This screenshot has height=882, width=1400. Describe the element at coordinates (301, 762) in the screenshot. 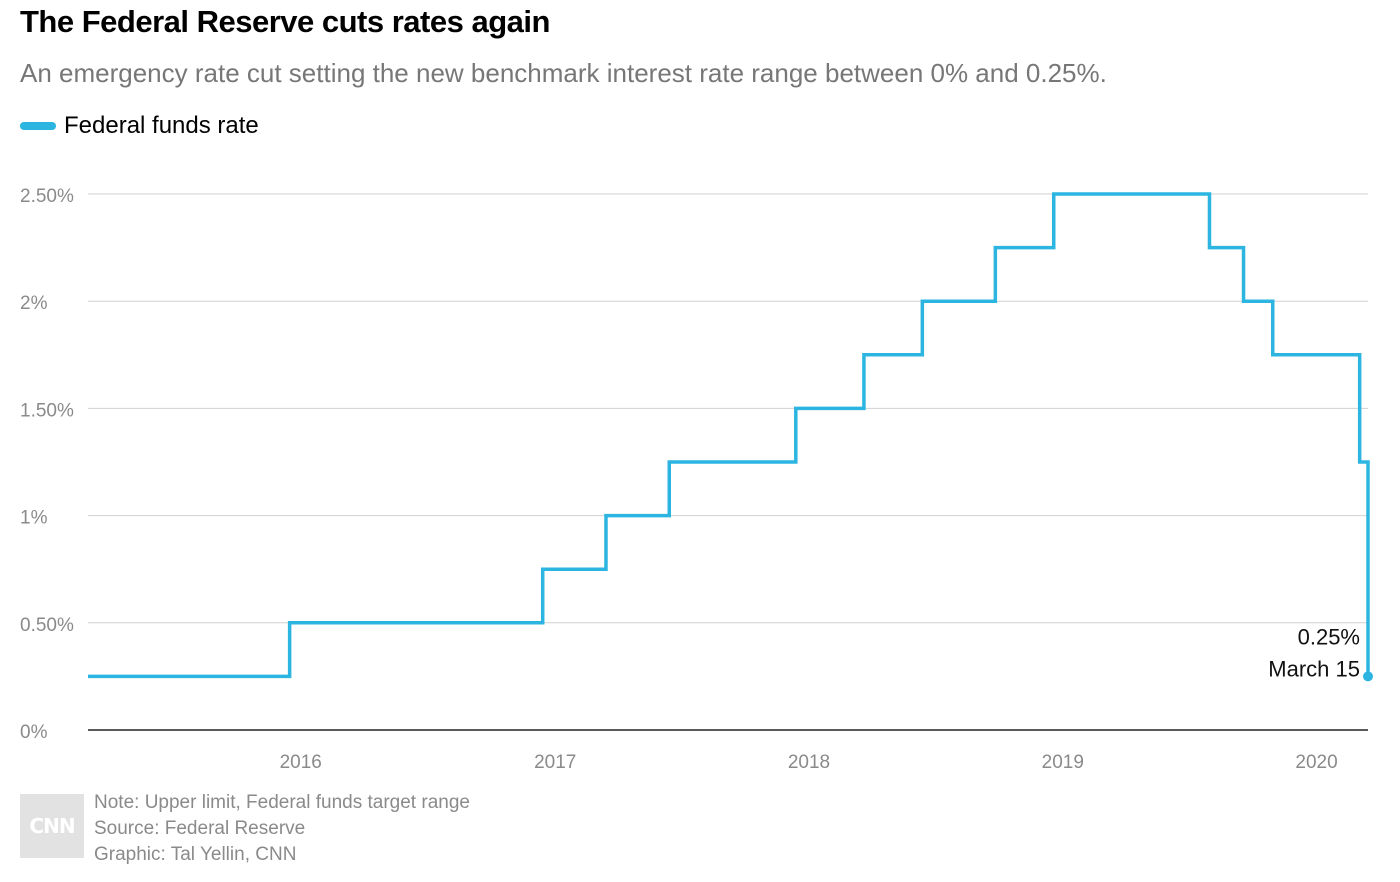

I see `x-tick-label: 2016` at that location.